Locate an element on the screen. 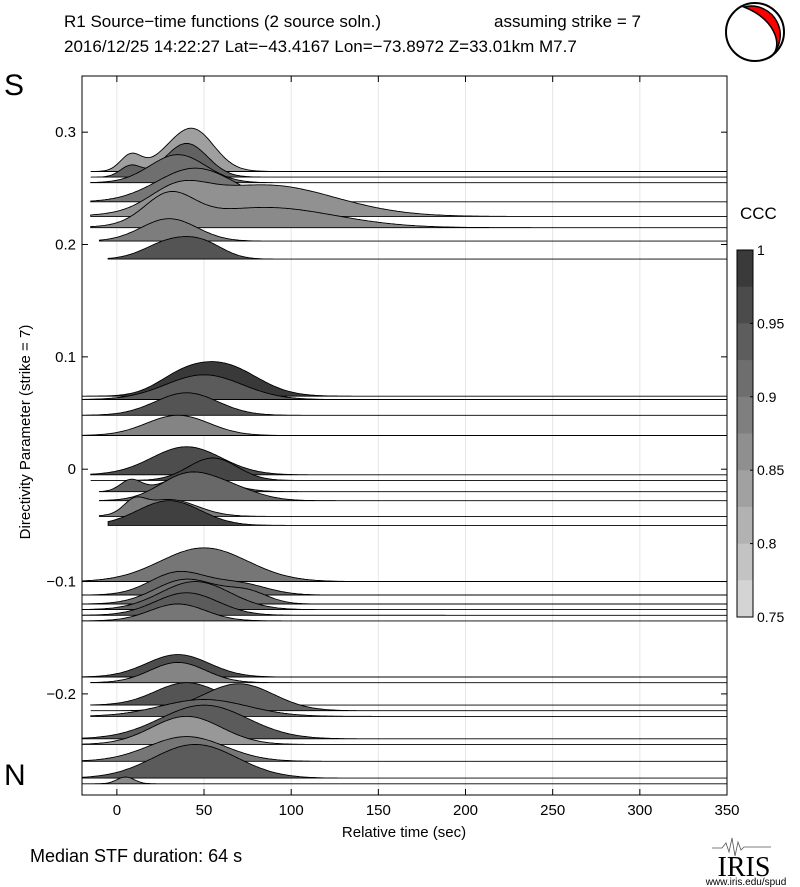 Image resolution: width=800 pixels, height=887 pixels. focal-mechanism-beachball is located at coordinates (755, 32).